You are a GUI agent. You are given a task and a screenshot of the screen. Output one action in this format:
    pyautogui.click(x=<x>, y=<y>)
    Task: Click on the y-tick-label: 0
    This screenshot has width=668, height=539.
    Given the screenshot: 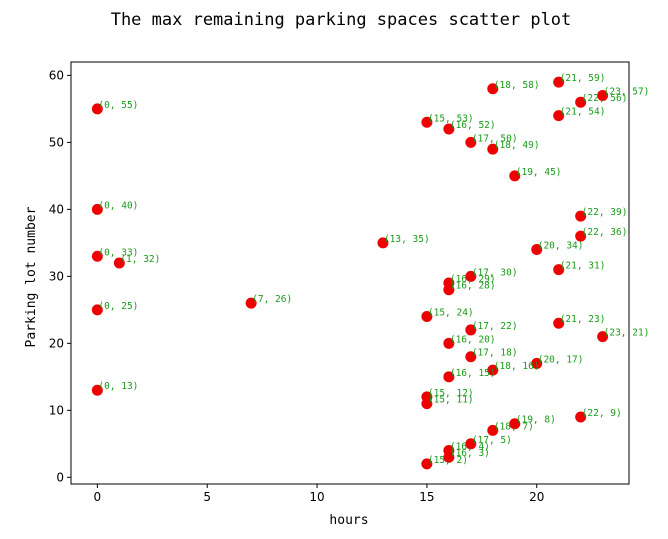 What is the action you would take?
    pyautogui.click(x=60, y=477)
    